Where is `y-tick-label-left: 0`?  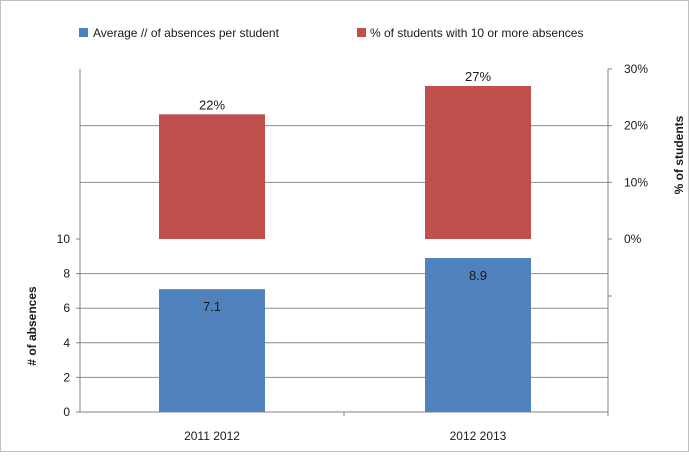
y-tick-label-left: 0 is located at coordinates (66, 412).